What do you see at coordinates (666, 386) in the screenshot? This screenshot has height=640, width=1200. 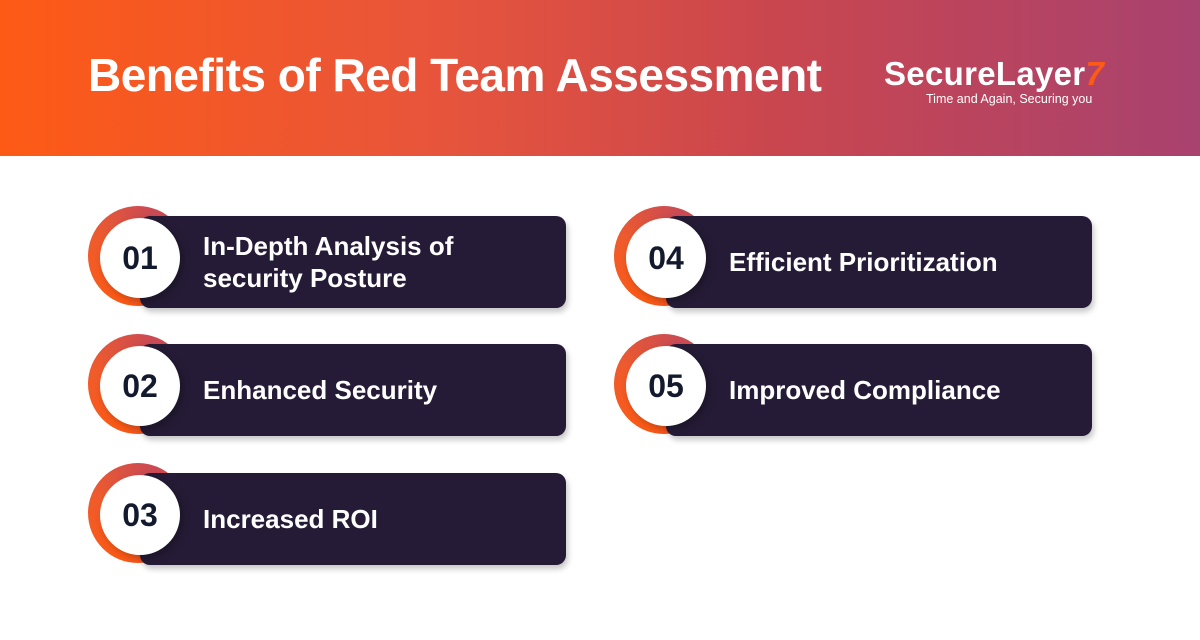 I see `benefit-number-badge: 05` at bounding box center [666, 386].